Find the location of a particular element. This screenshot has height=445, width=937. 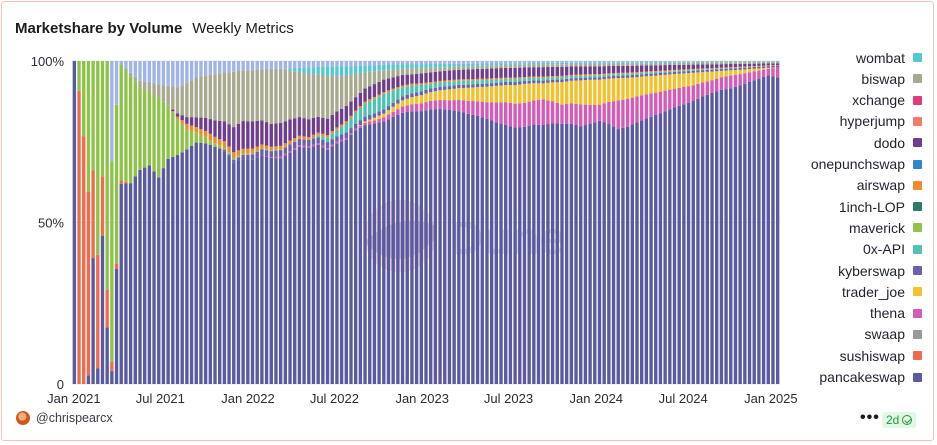

chart-subtitle: Weekly Metrics is located at coordinates (243, 28).